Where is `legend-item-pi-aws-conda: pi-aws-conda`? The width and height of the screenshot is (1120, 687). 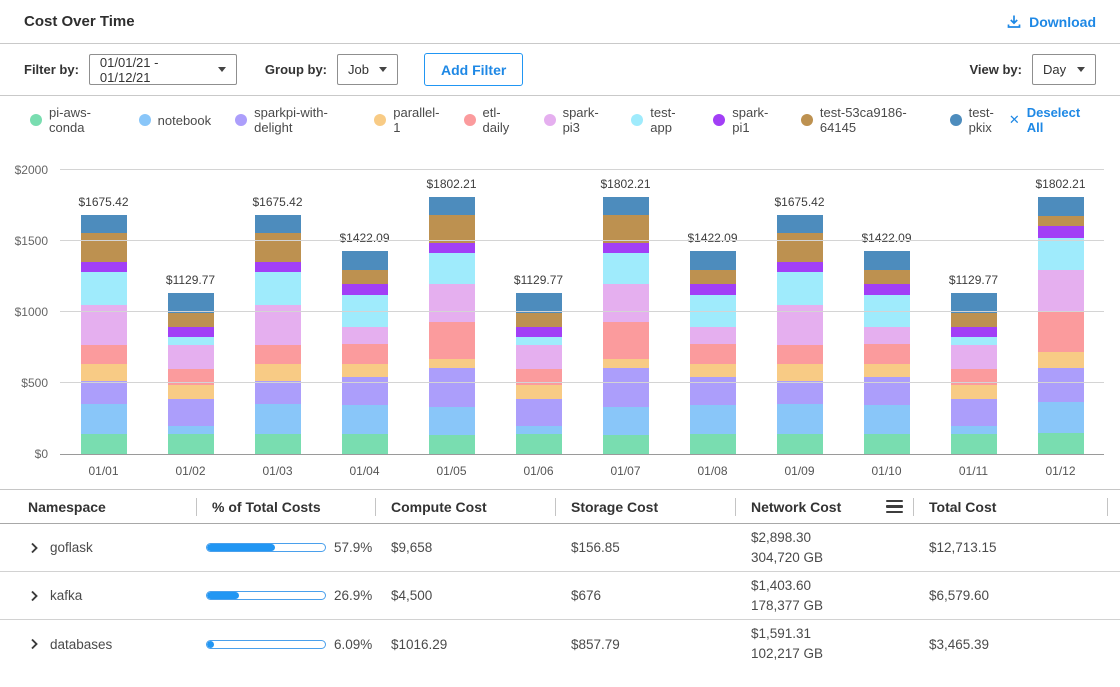
legend-item-pi-aws-conda: pi-aws-conda is located at coordinates (72, 120).